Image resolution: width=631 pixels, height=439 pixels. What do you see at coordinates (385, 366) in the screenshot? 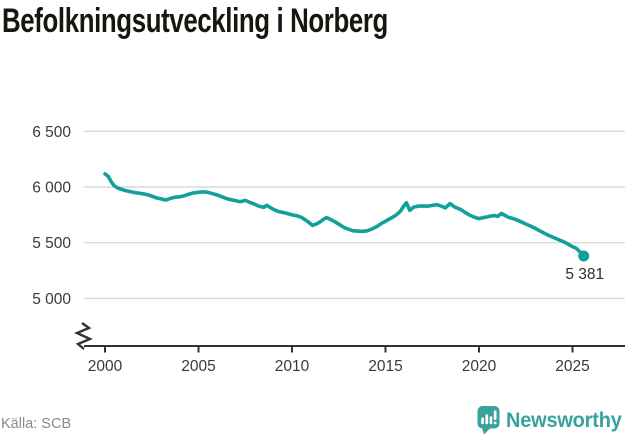
I see `x-axis-tick-label: 2015` at bounding box center [385, 366].